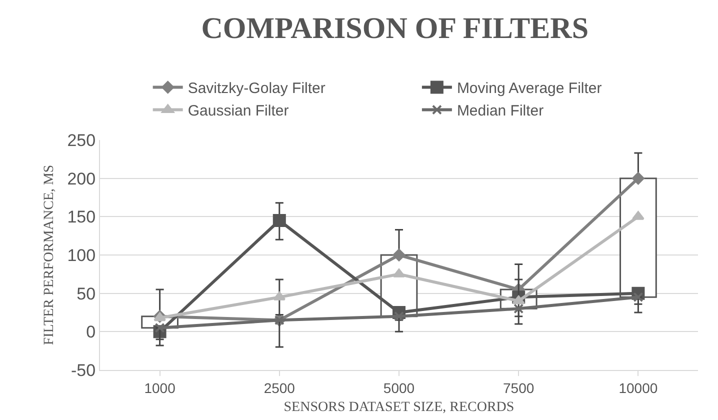  What do you see at coordinates (399, 388) in the screenshot?
I see `x-tick-label: 5000` at bounding box center [399, 388].